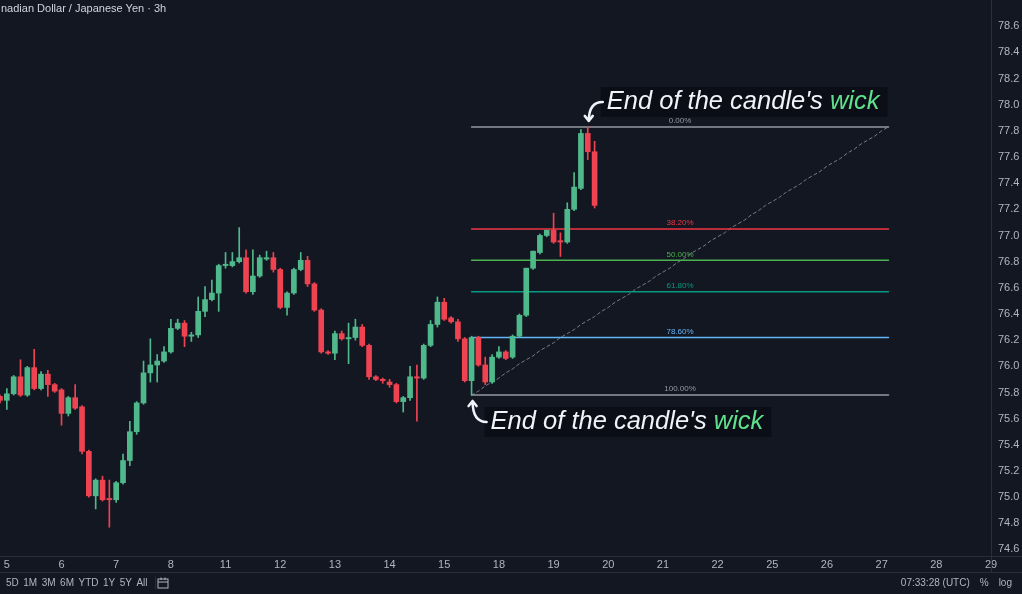 The width and height of the screenshot is (1022, 594). What do you see at coordinates (680, 121) in the screenshot?
I see `series-label: 0.00%` at bounding box center [680, 121].